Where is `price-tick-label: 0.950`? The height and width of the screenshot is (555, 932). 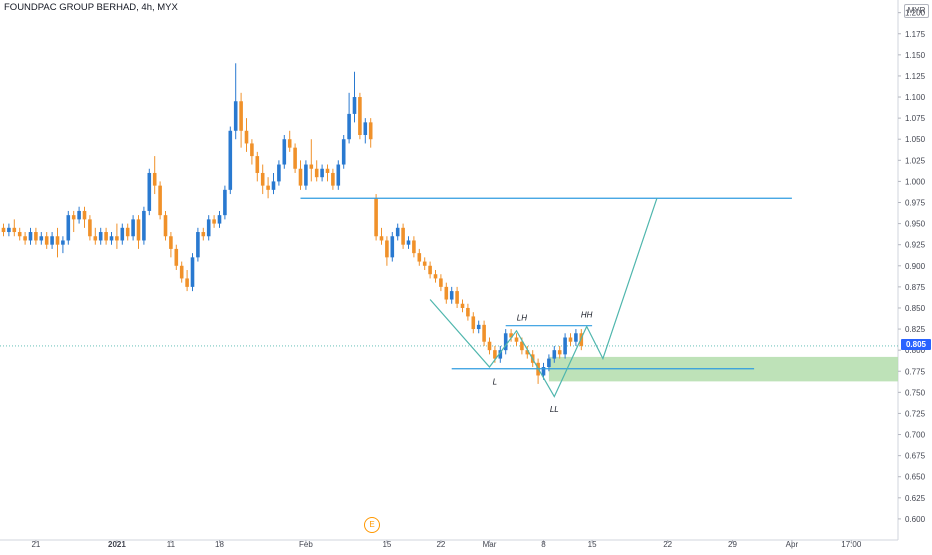 price-tick-label: 0.950 is located at coordinates (915, 224).